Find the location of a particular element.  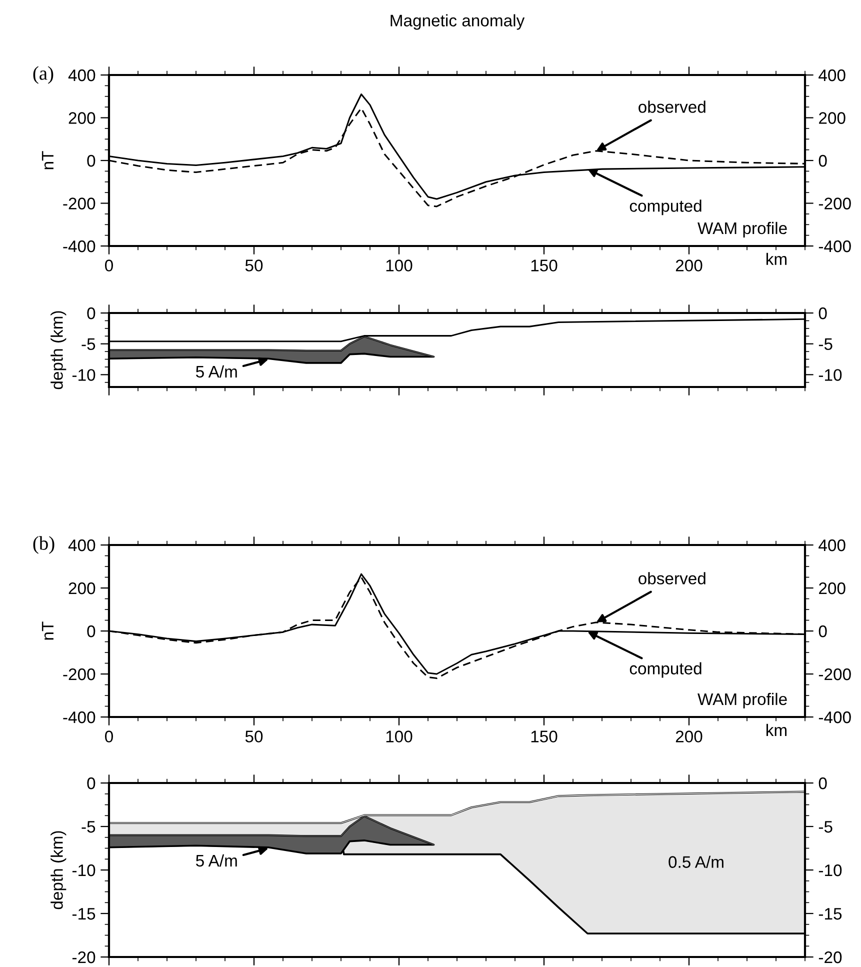

text: 0.5 A/m is located at coordinates (696, 862).